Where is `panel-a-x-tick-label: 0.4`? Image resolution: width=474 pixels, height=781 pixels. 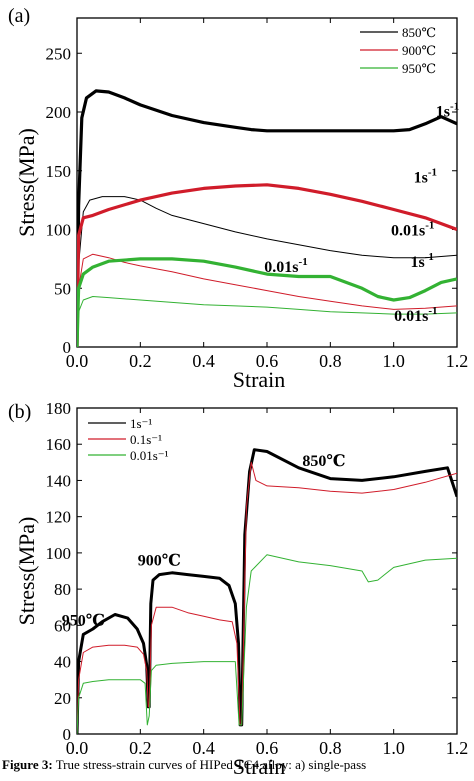 panel-a-x-tick-label: 0.4 is located at coordinates (203, 361).